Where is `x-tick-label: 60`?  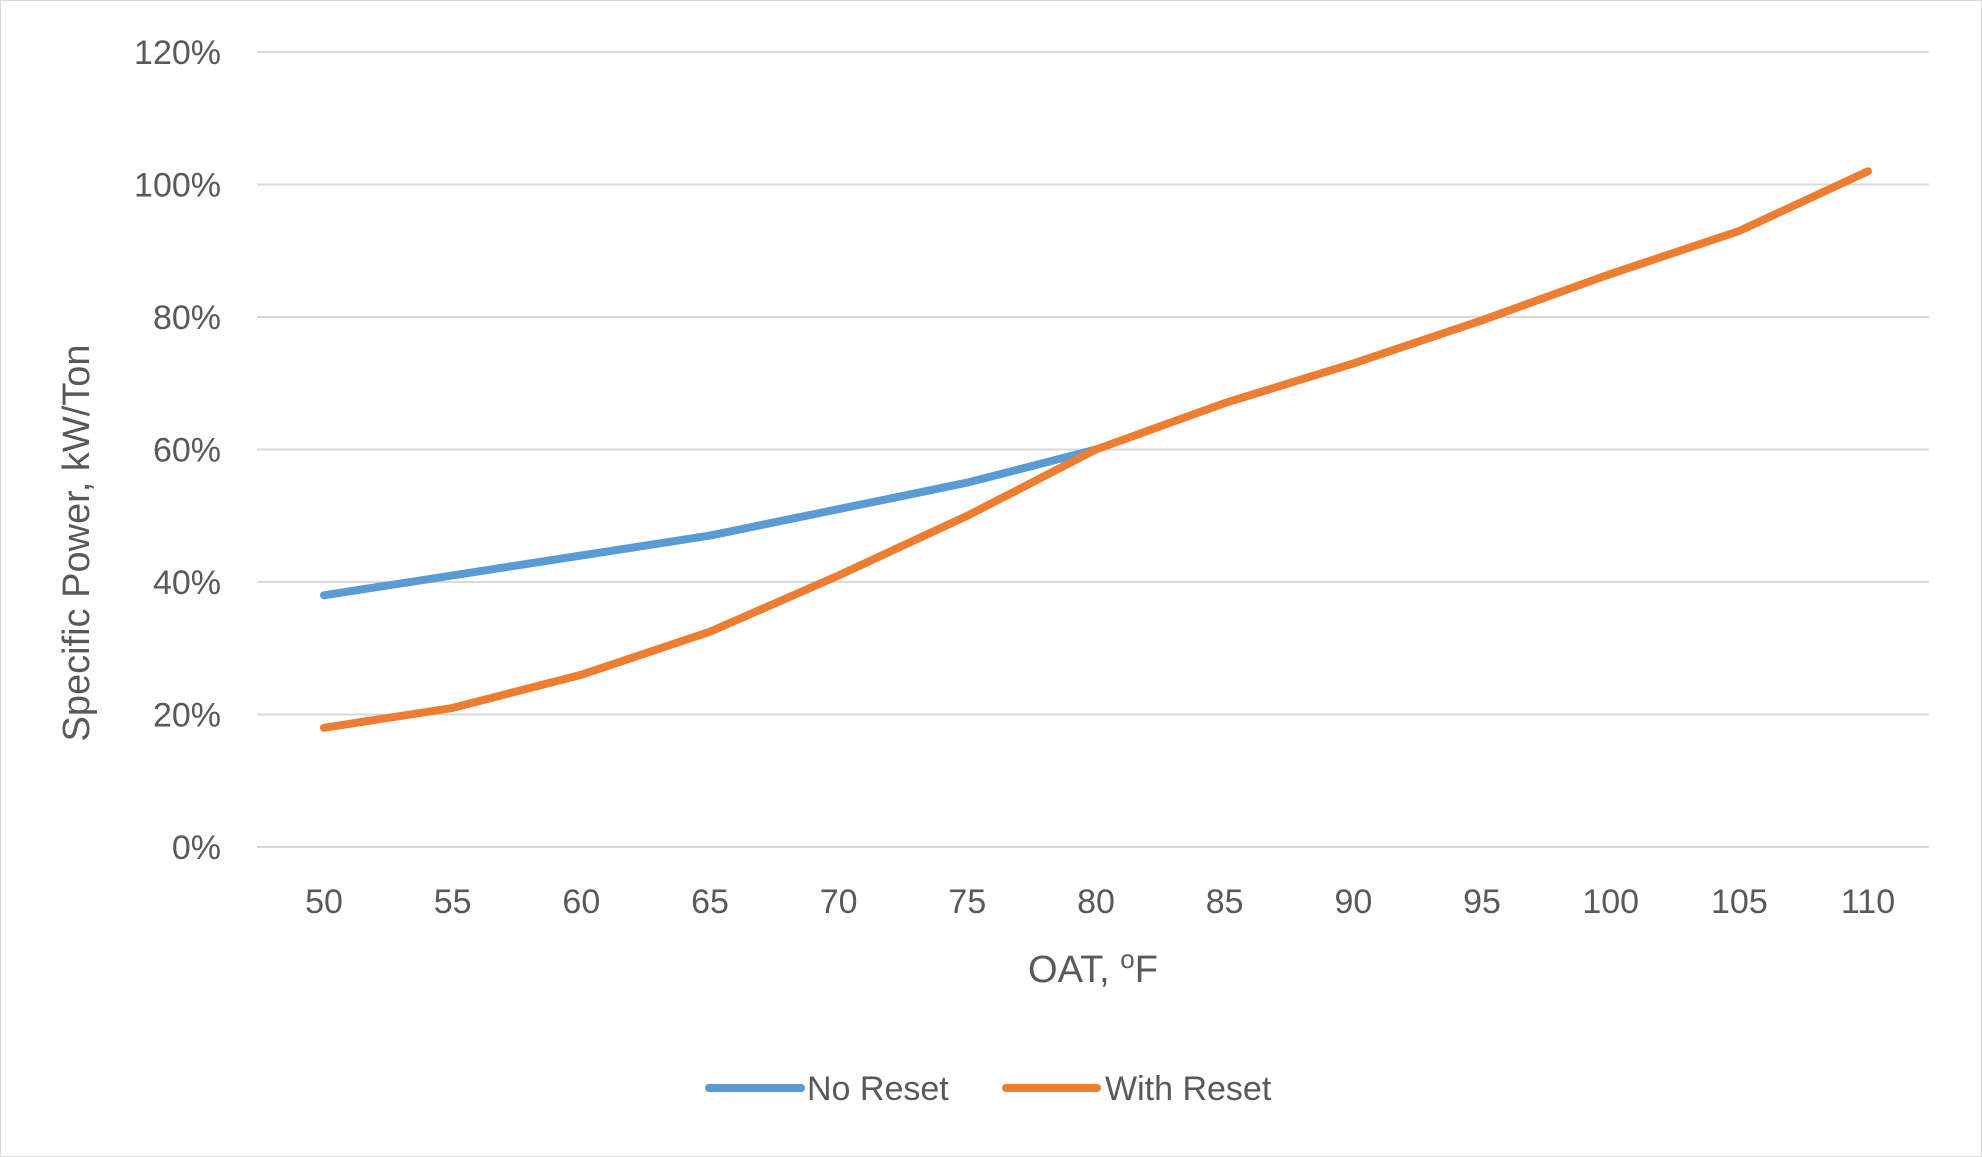
x-tick-label: 60 is located at coordinates (581, 902).